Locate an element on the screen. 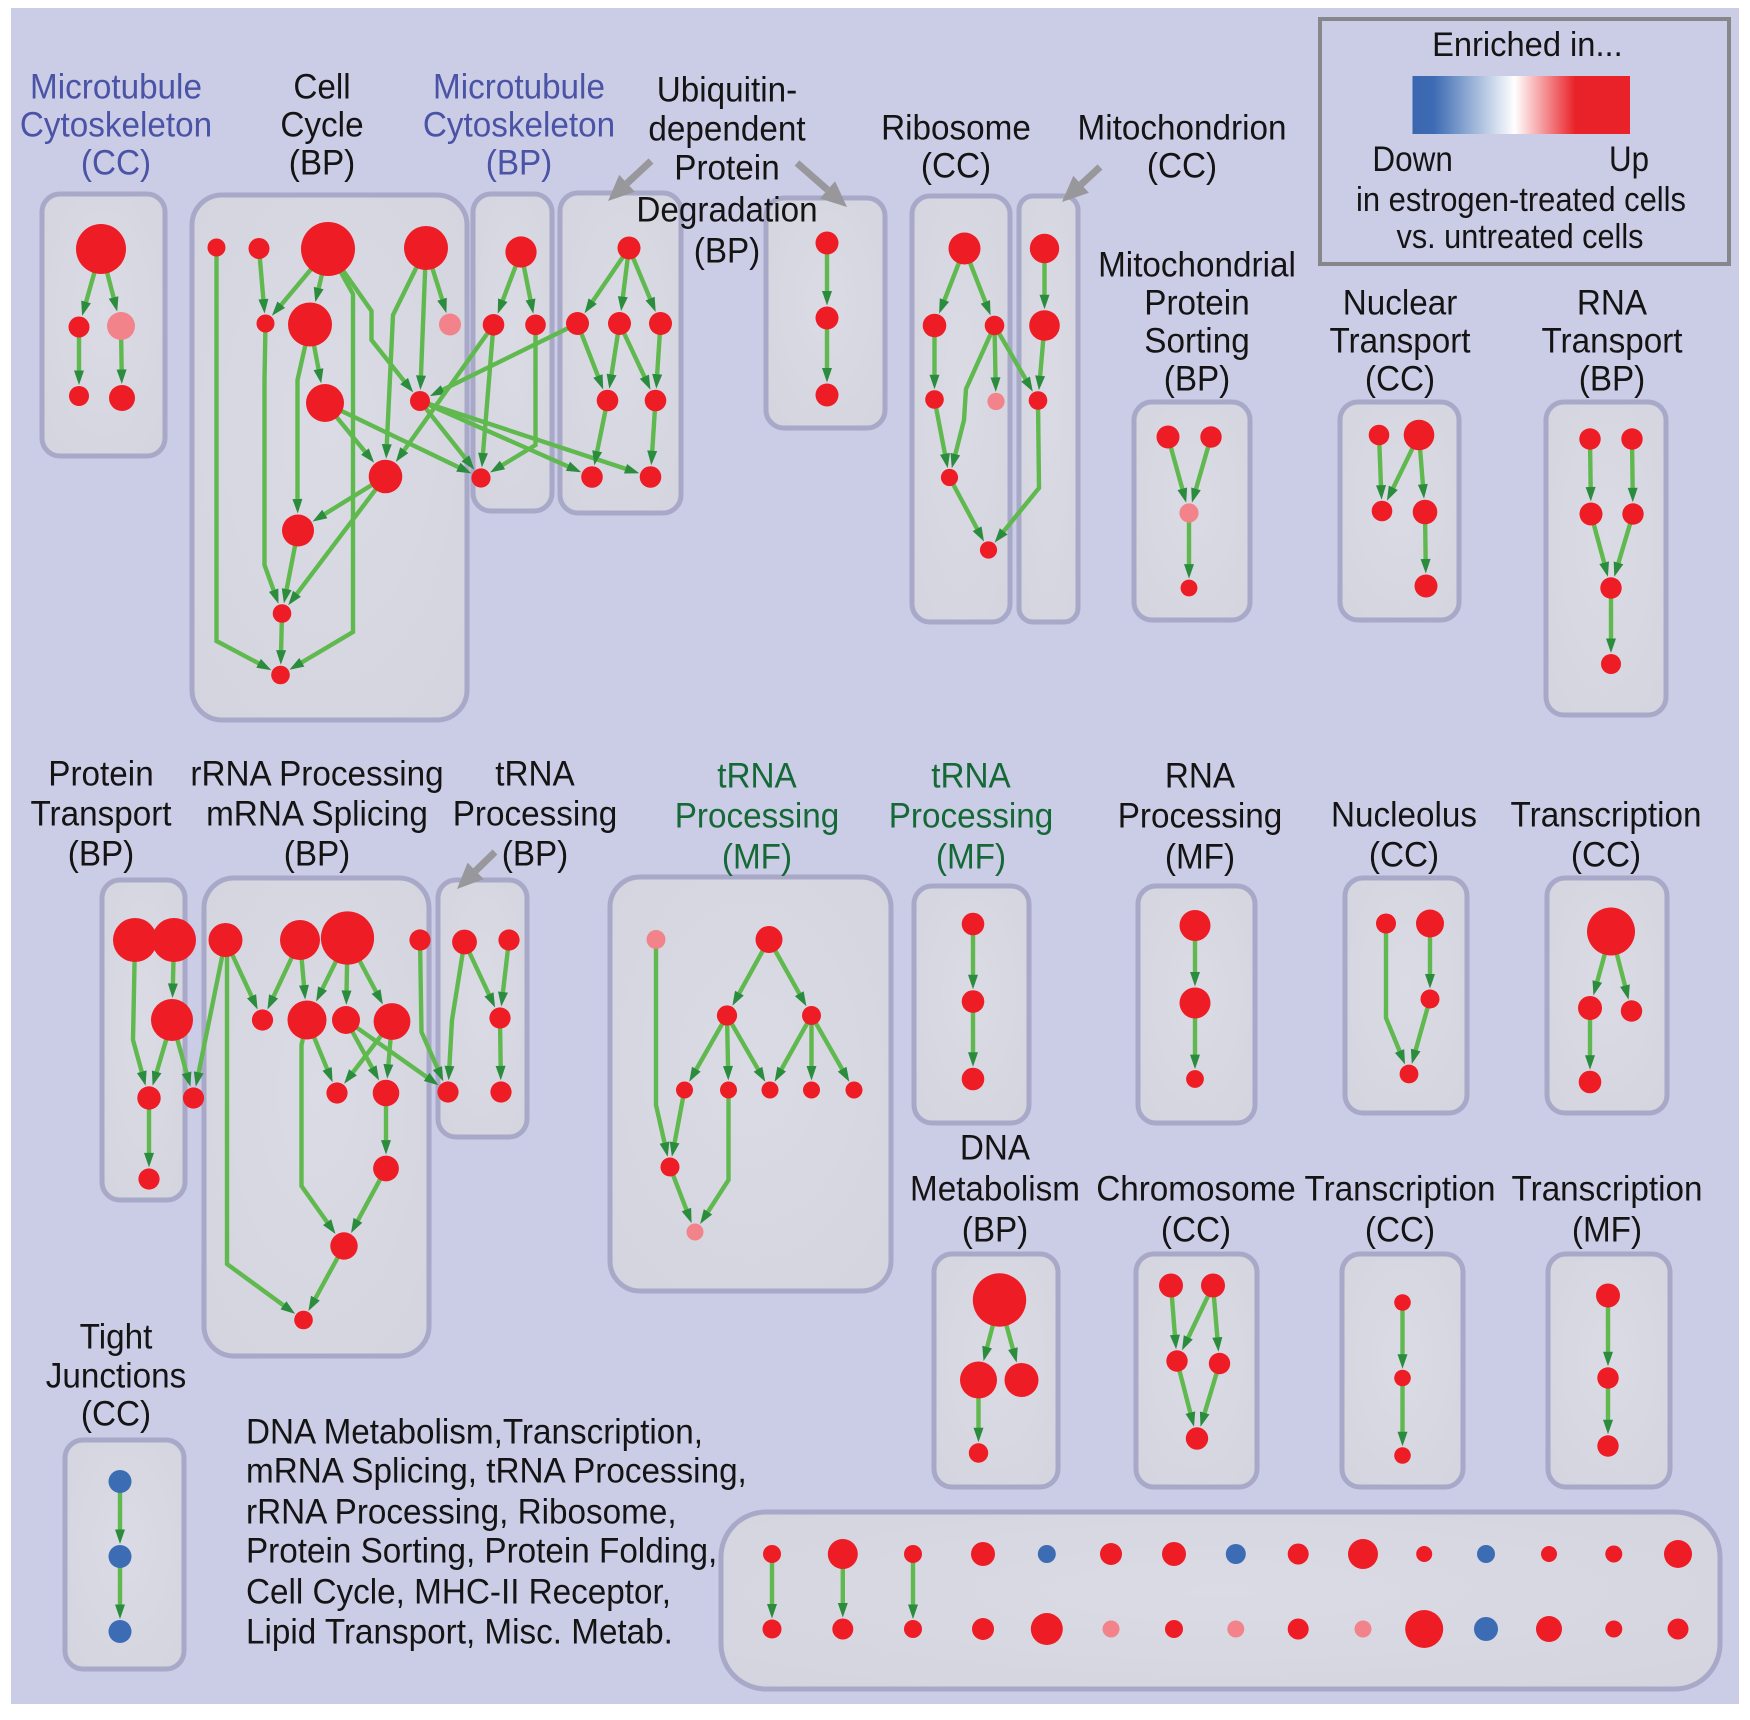  svg-text: Cycle is located at coordinates (321, 125).